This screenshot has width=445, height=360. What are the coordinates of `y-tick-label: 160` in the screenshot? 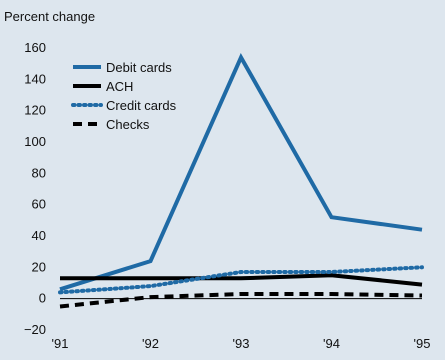 It's located at (35, 47).